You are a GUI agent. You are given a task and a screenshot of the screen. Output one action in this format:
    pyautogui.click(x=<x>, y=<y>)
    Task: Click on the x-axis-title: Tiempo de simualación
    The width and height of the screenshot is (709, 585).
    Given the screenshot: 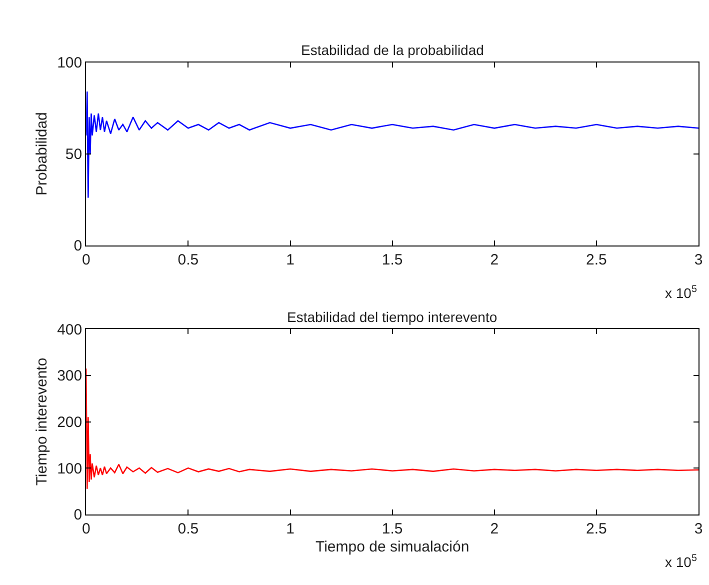 What is the action you would take?
    pyautogui.click(x=392, y=547)
    